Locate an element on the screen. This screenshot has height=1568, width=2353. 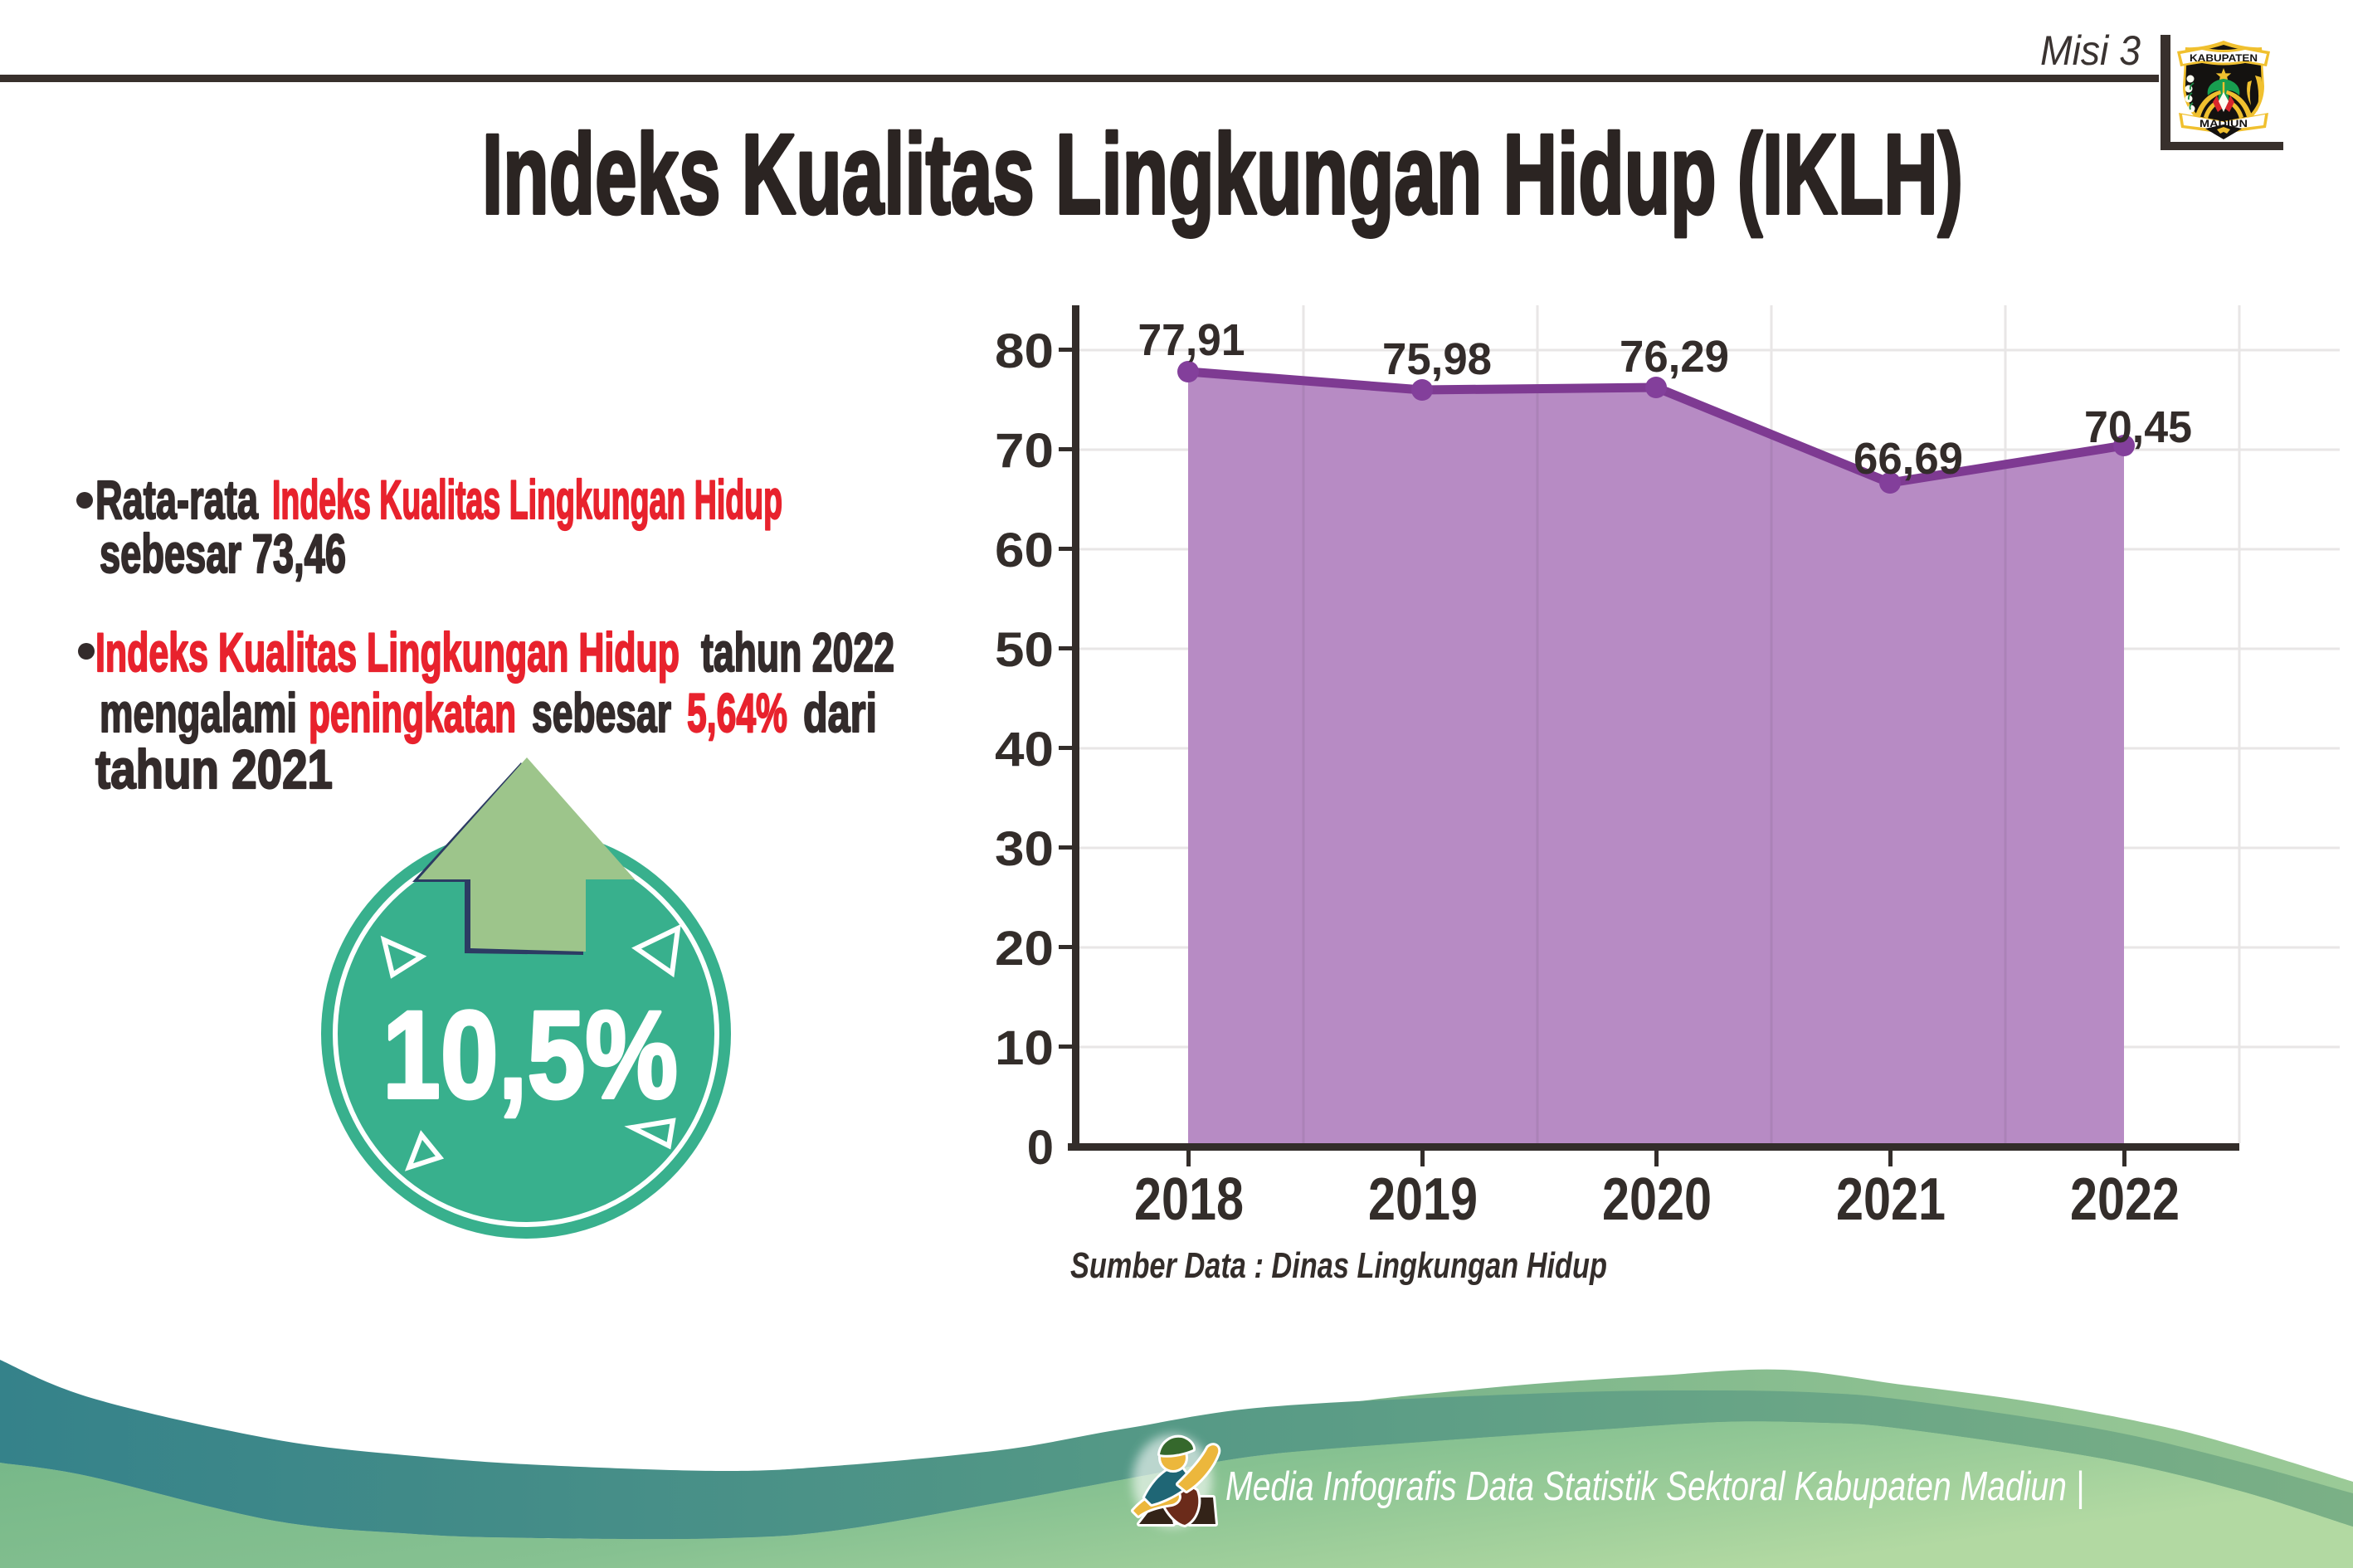
svg-text: 0 is located at coordinates (1040, 1148).